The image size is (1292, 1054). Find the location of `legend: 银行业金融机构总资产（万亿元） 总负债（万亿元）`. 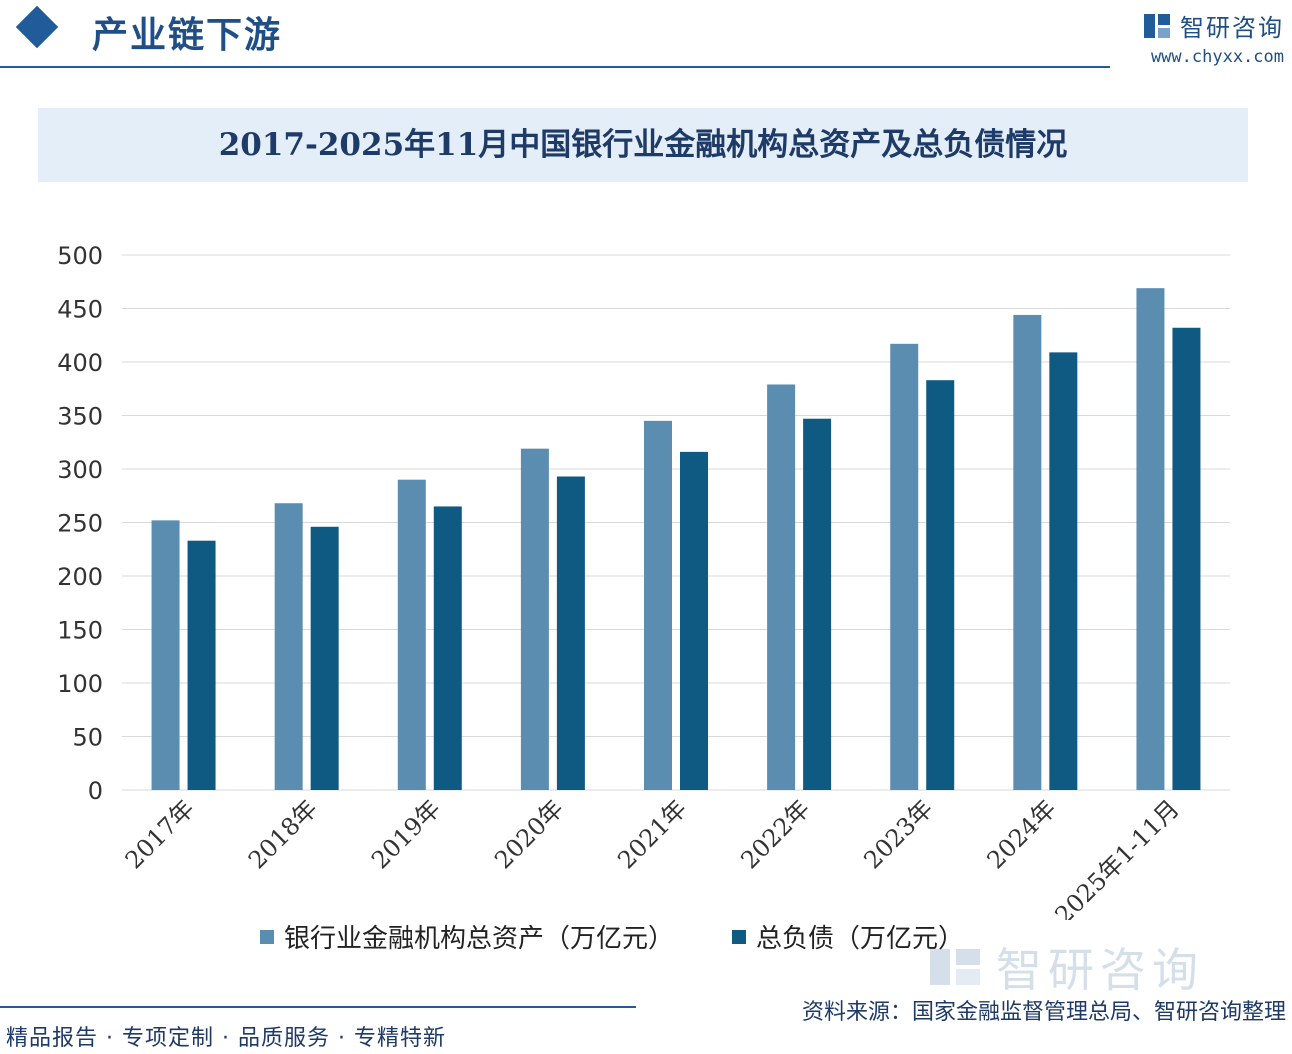

legend: 银行业金融机构总资产（万亿元） 总负债（万亿元） is located at coordinates (641, 936).